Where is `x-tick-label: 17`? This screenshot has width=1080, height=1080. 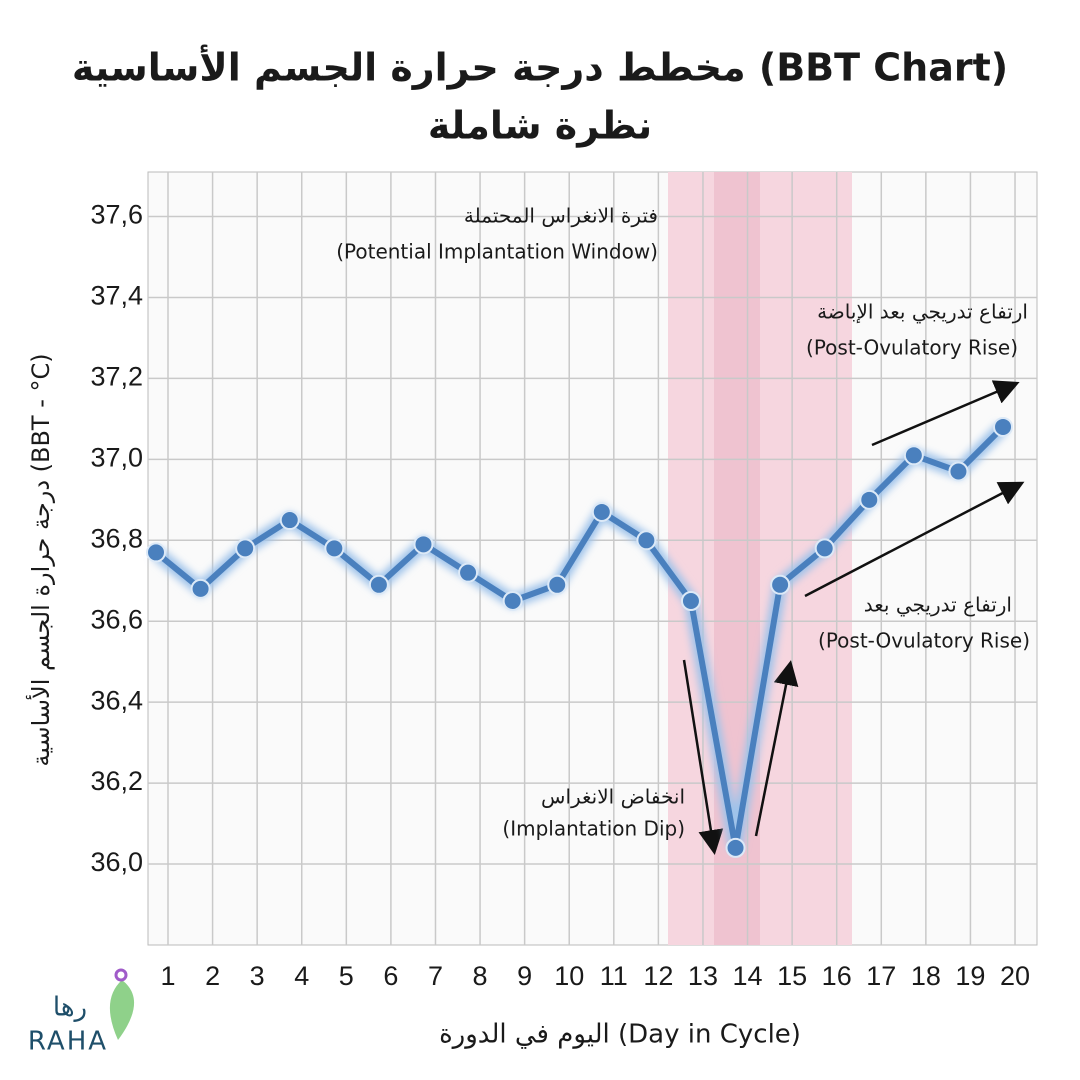 x-tick-label: 17 is located at coordinates (881, 976).